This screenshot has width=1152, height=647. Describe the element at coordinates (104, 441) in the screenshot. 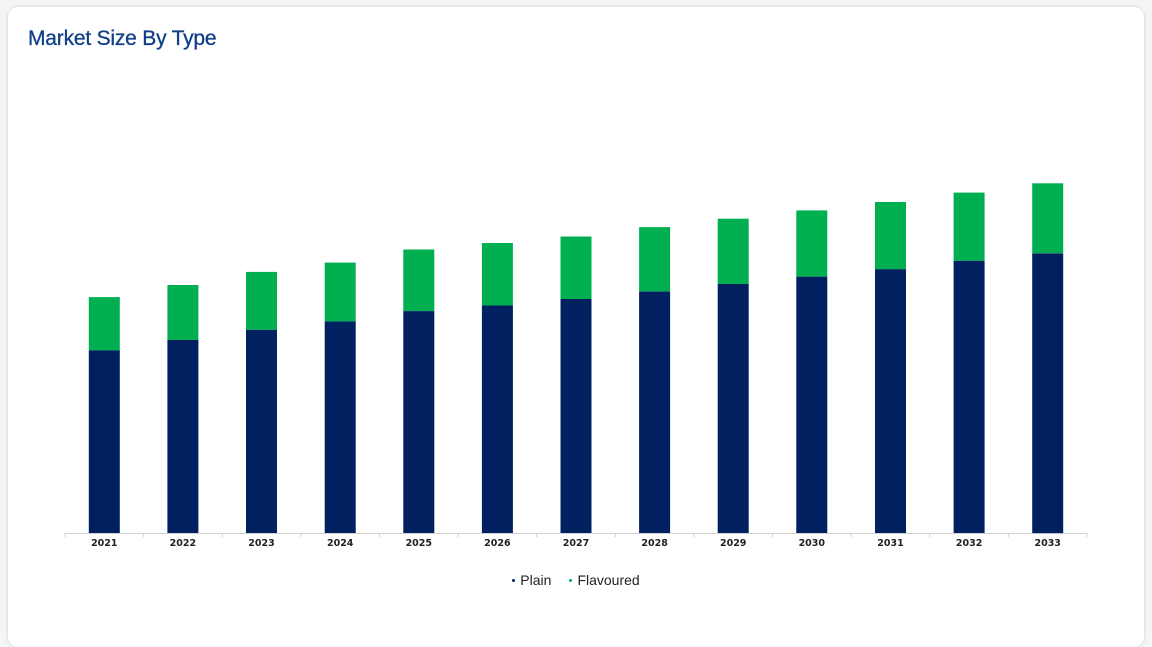

I see `bar-plain-2021` at that location.